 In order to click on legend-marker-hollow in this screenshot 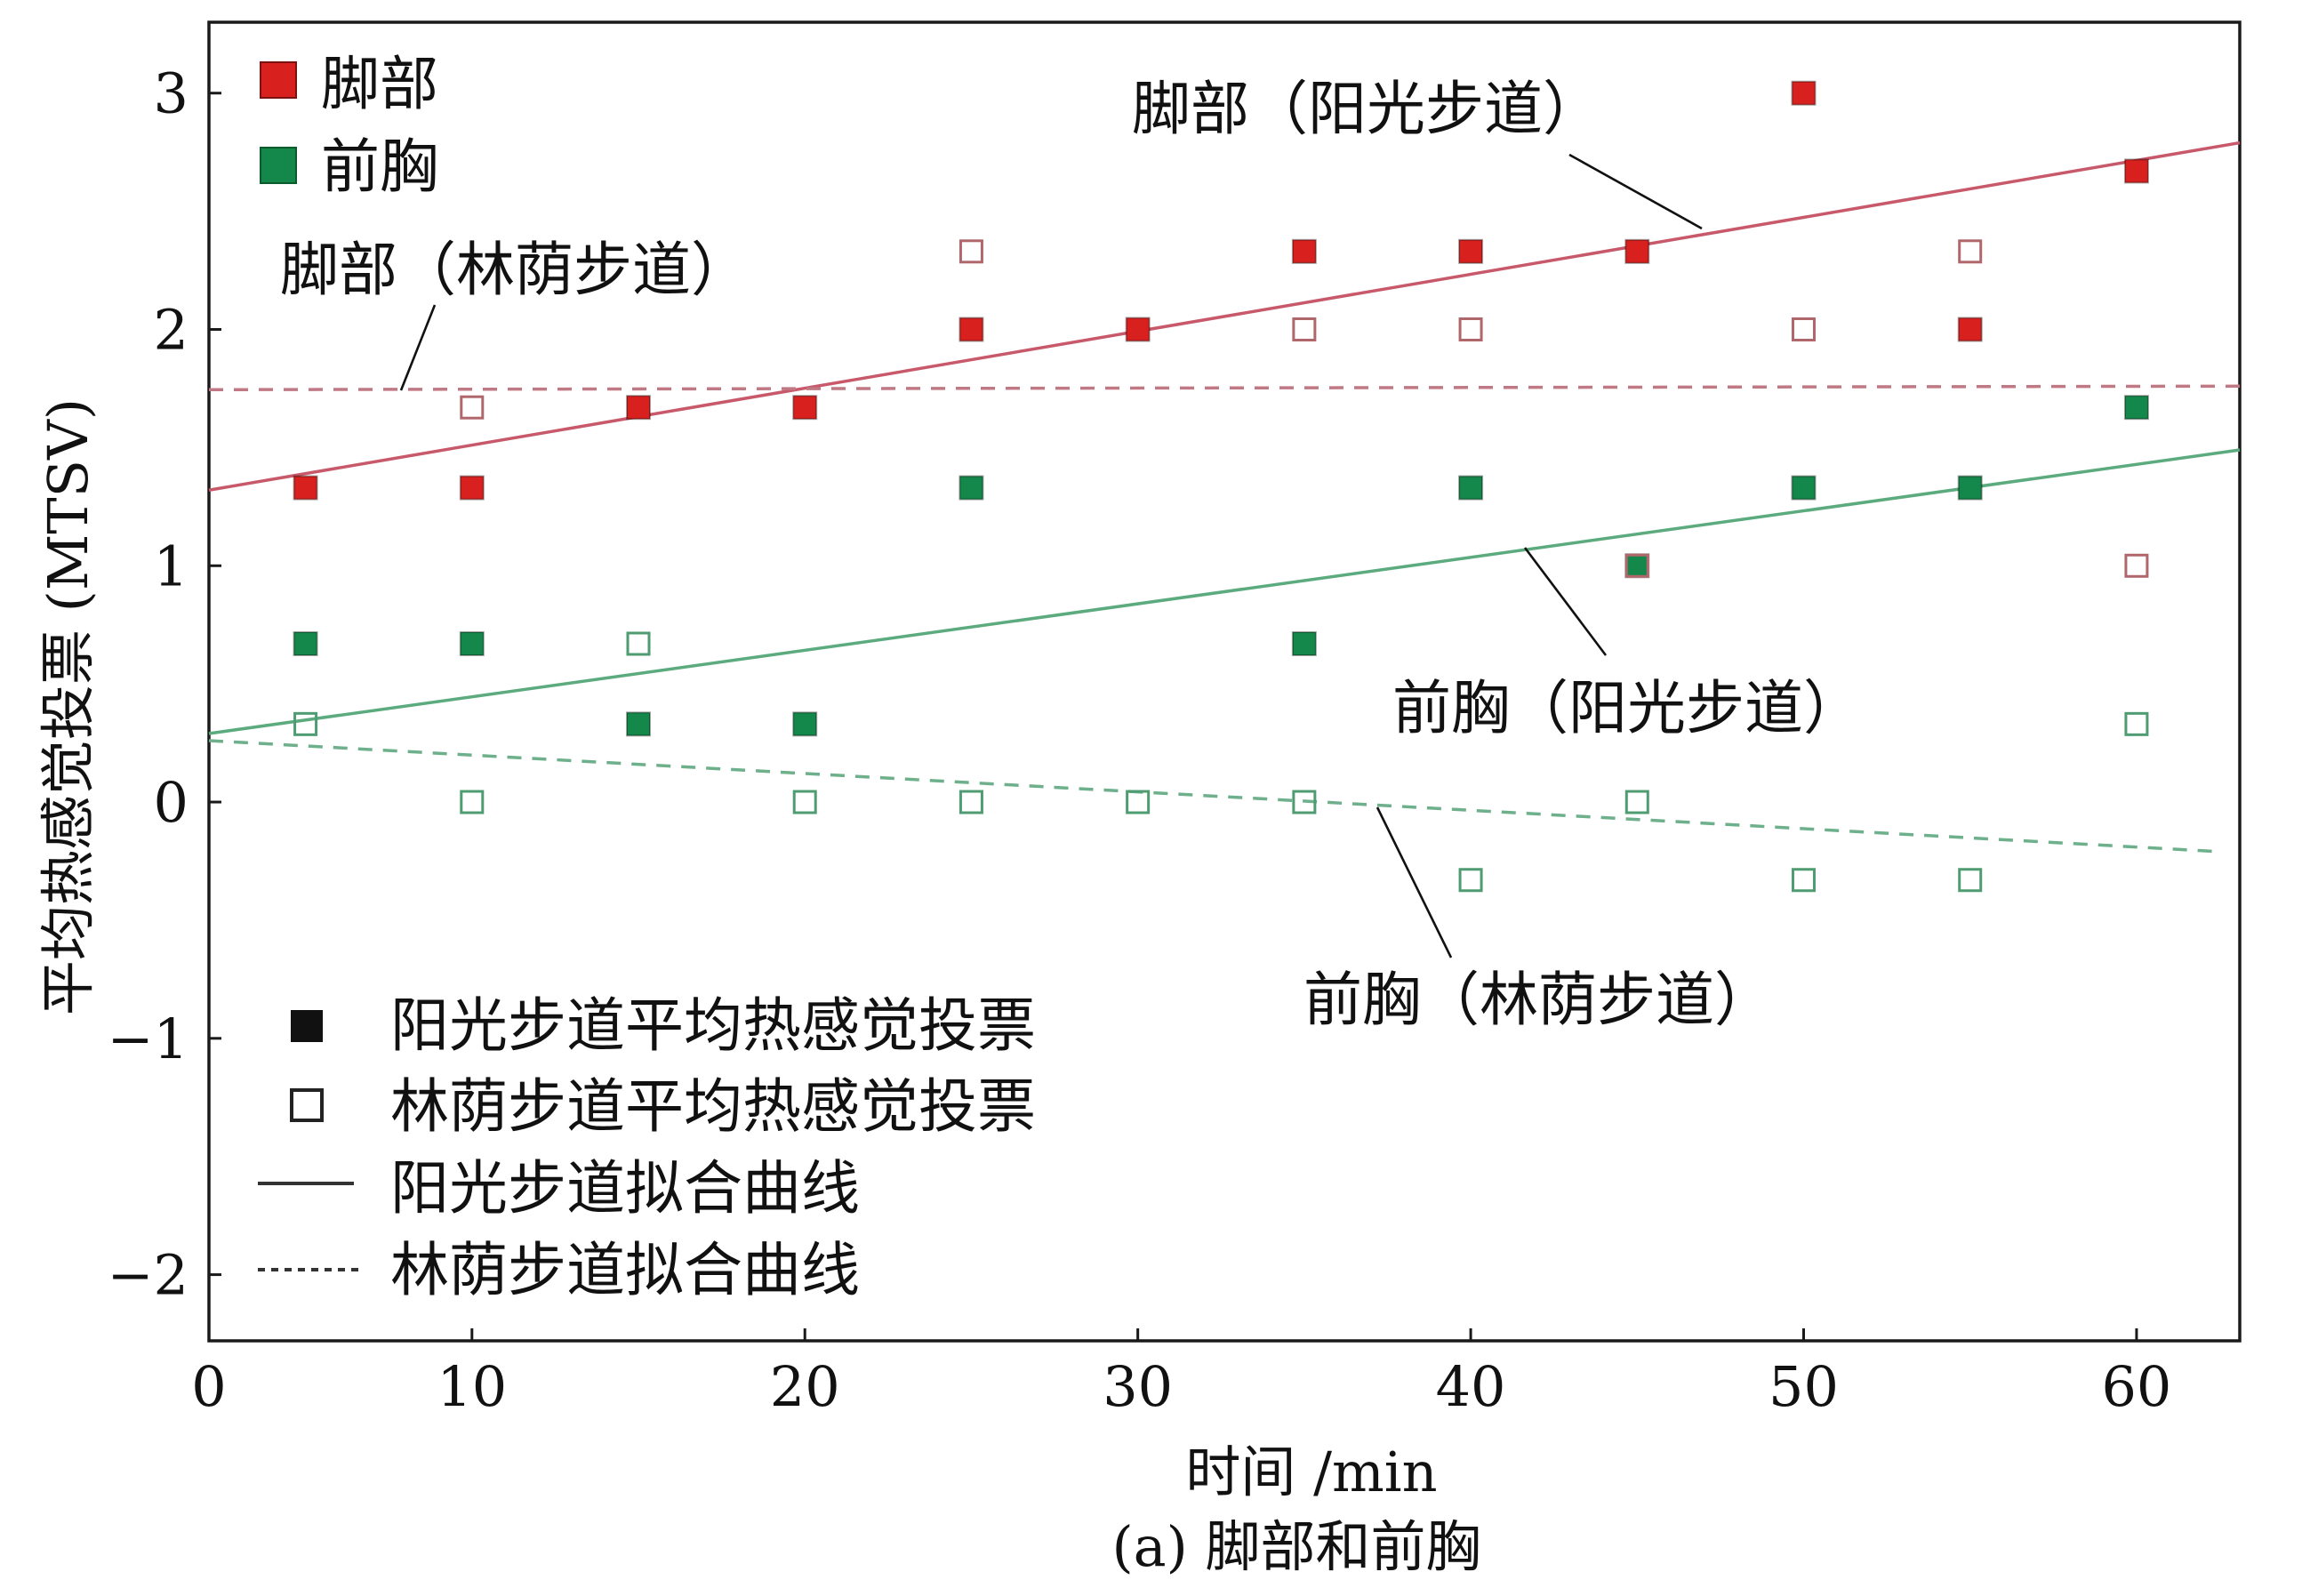, I will do `click(307, 1105)`.